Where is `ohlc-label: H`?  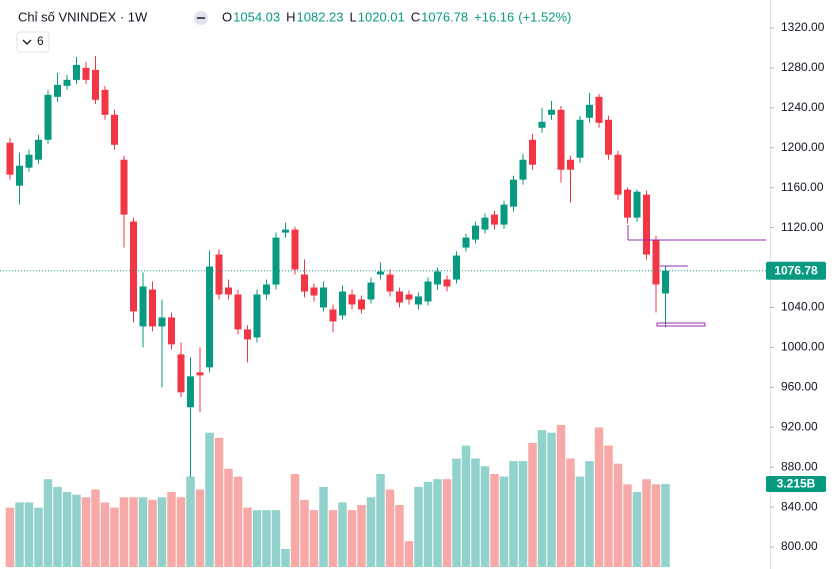
ohlc-label: H is located at coordinates (290, 16).